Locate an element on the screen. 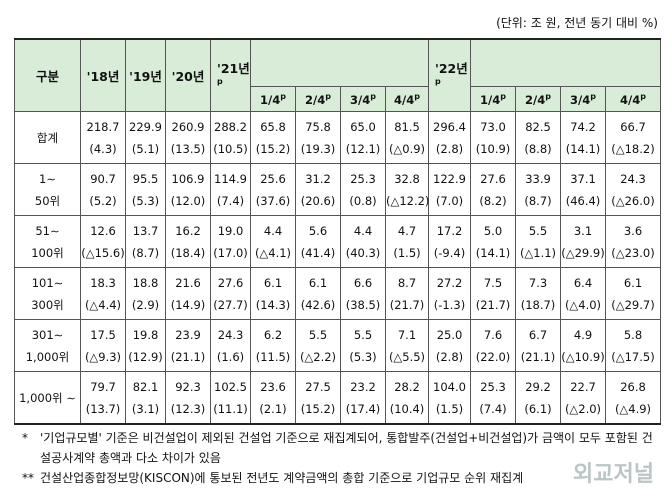 This screenshot has width=672, height=502. value: 5.5 is located at coordinates (363, 334).